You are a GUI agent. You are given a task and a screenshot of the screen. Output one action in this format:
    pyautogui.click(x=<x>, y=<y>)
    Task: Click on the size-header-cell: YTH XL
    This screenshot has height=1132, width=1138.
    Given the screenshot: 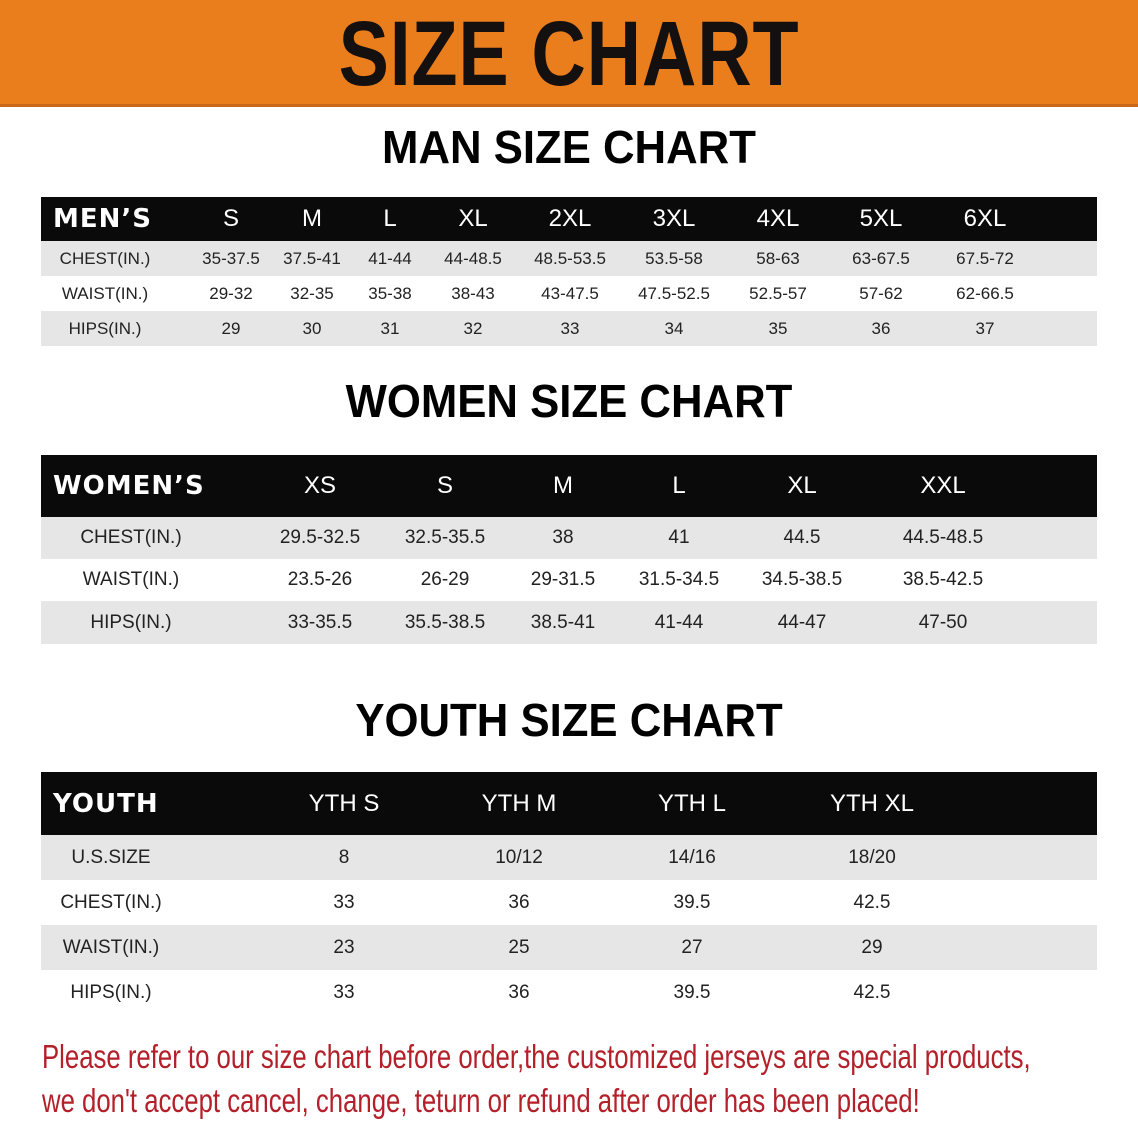 What is the action you would take?
    pyautogui.click(x=872, y=803)
    